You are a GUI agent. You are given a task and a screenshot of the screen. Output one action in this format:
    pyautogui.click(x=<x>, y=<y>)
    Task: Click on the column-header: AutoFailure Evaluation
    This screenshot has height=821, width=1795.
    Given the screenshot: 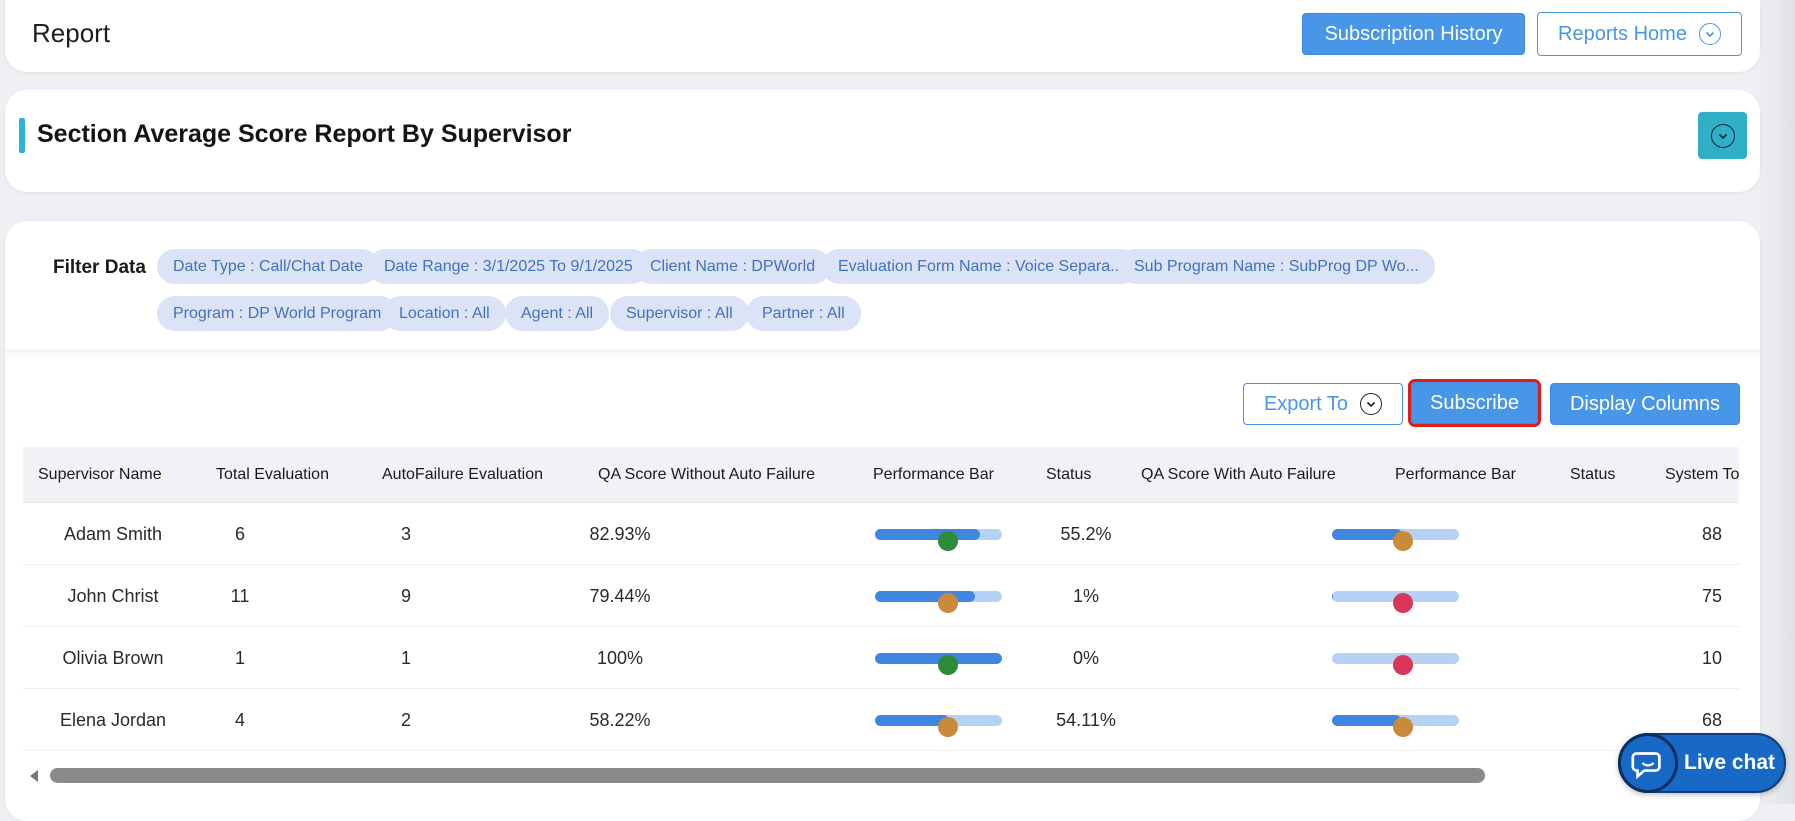 What is the action you would take?
    pyautogui.click(x=462, y=474)
    